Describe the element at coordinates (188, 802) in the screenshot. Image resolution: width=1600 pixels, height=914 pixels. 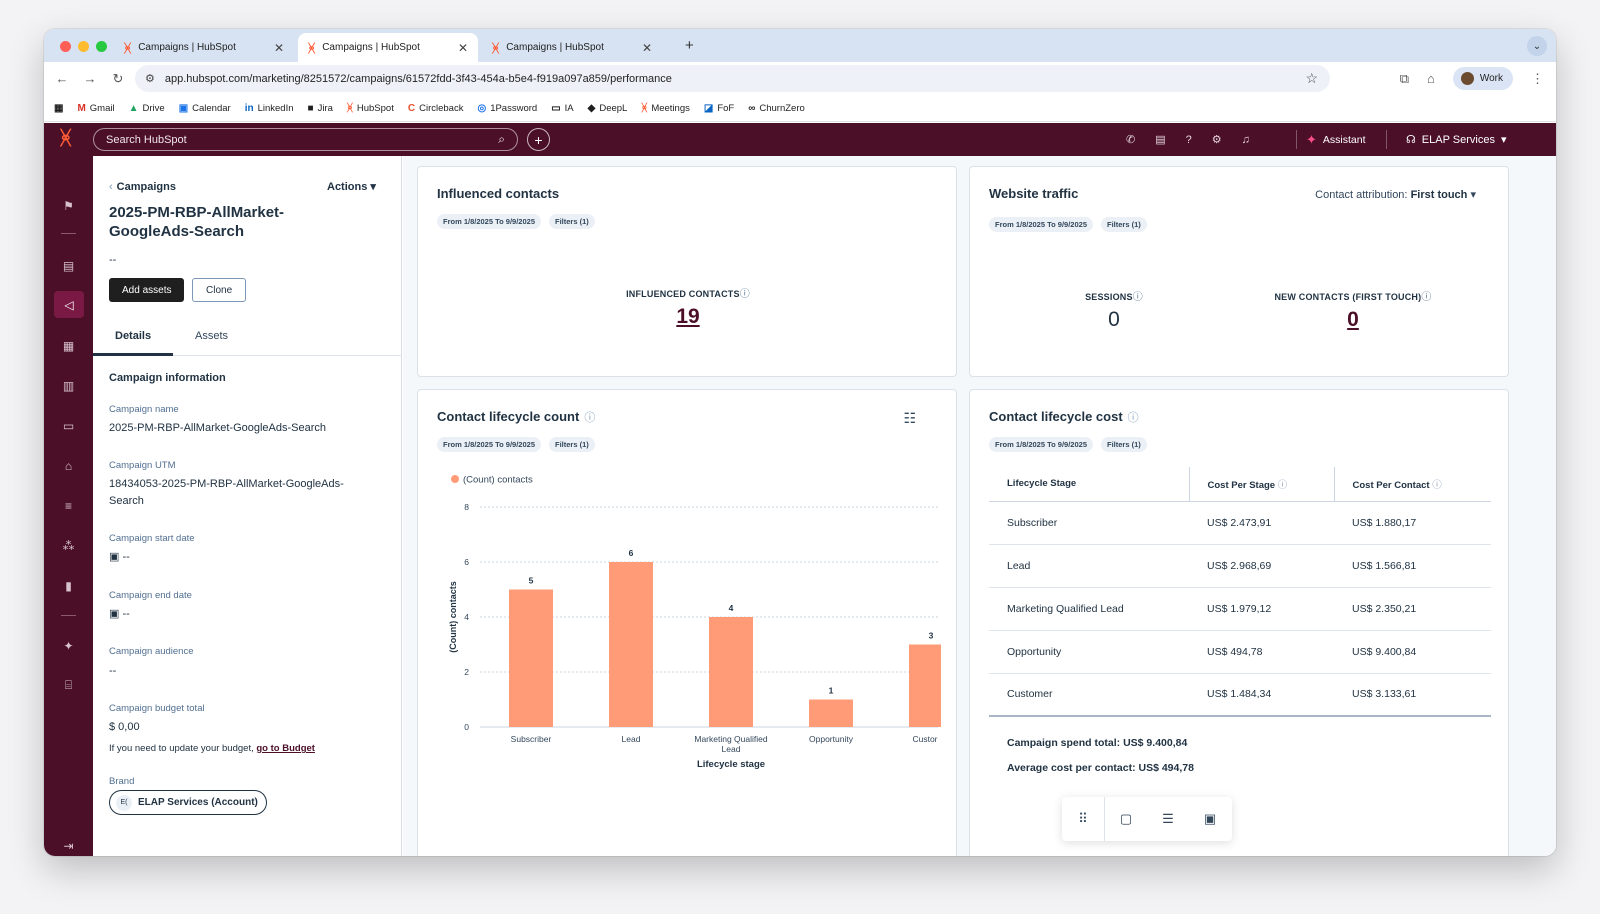
I see `brand-pill: E( ELAP Services (Account)` at that location.